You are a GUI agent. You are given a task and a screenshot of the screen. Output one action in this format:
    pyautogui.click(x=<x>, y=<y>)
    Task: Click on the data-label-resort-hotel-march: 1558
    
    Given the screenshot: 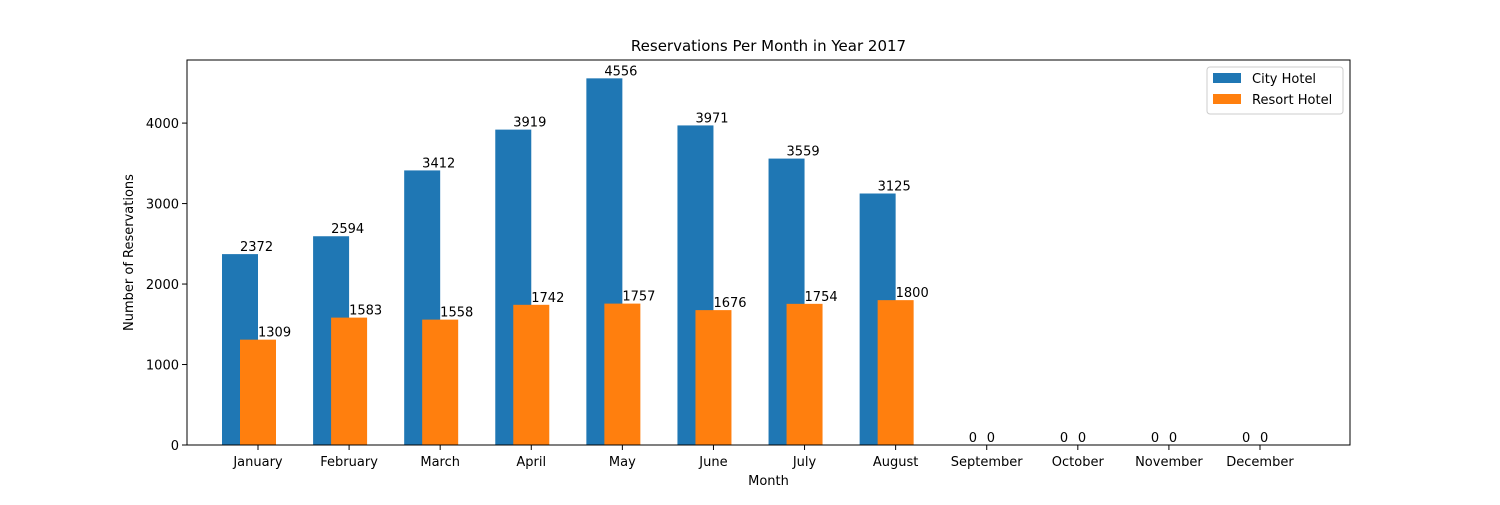 What is the action you would take?
    pyautogui.click(x=456, y=313)
    